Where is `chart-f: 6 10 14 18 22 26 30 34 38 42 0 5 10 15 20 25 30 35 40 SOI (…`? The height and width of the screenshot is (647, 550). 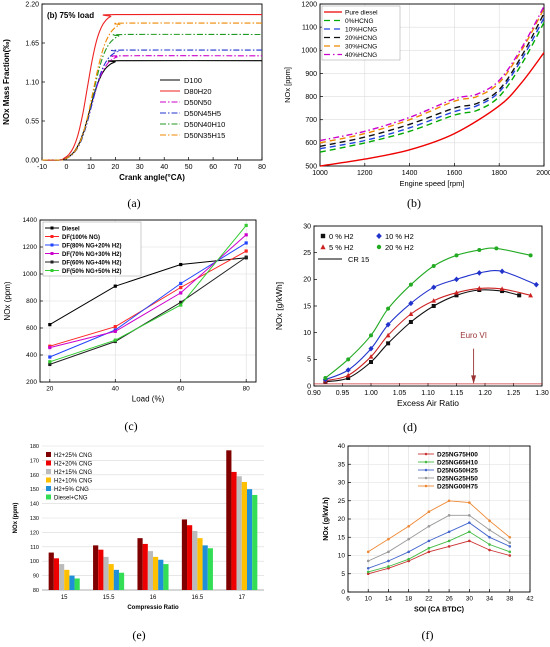 chart-f: 6 10 14 18 22 26 30 34 38 42 0 5 10 15 20 25 30 35 40 SOI (… is located at coordinates (427, 528).